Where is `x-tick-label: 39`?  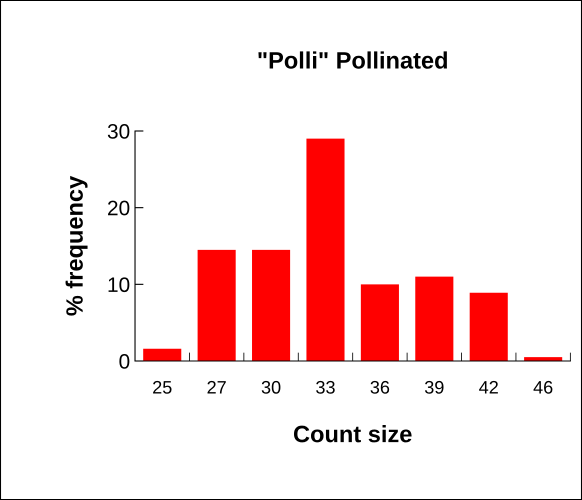
x-tick-label: 39 is located at coordinates (434, 387).